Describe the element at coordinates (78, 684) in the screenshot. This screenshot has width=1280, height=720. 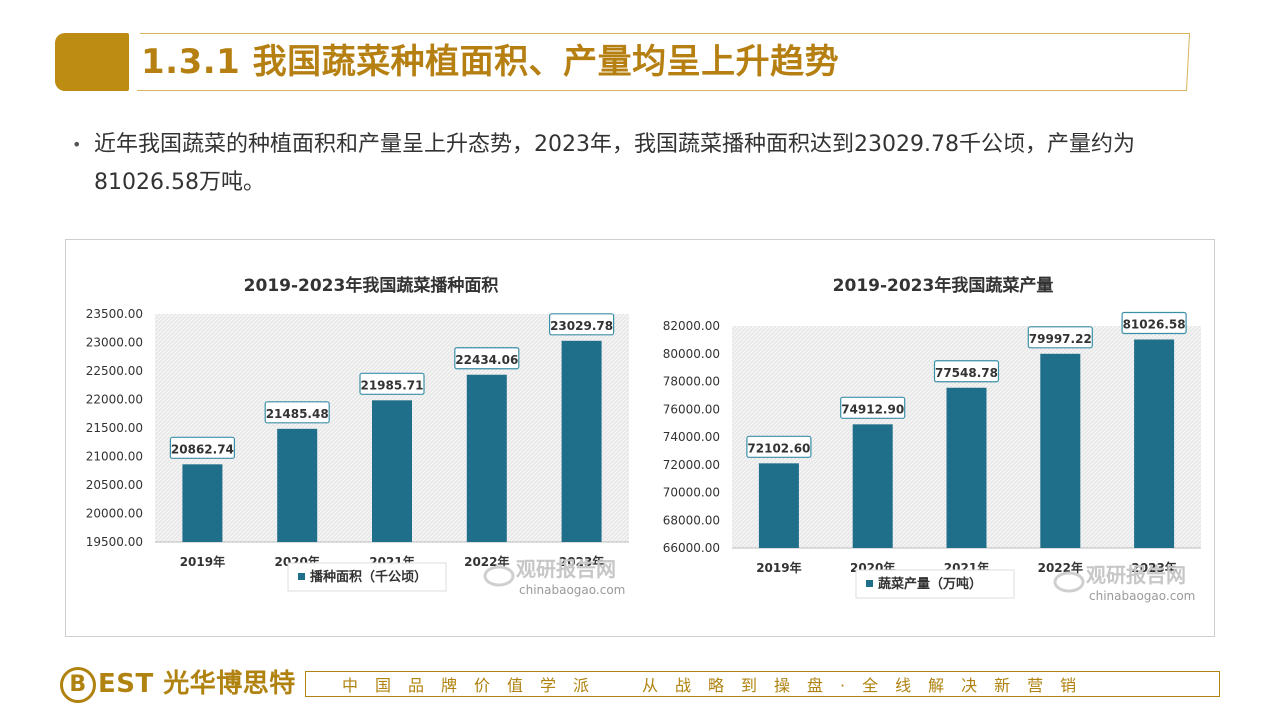
I see `logo-letter-mark: B` at that location.